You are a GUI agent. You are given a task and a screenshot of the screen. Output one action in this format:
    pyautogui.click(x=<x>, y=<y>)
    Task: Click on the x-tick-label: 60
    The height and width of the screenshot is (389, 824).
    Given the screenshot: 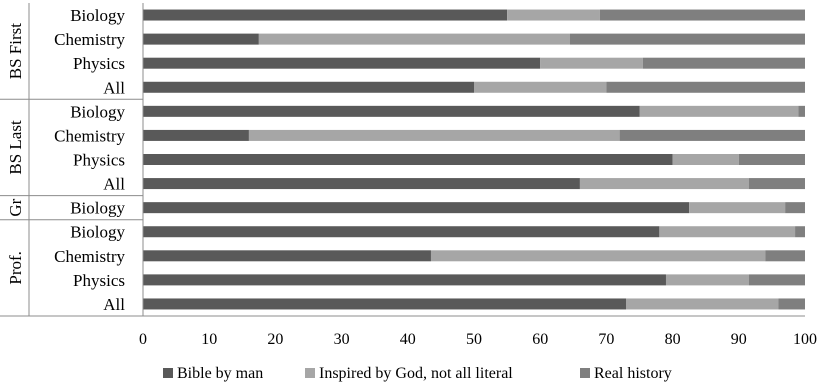 What is the action you would take?
    pyautogui.click(x=540, y=339)
    